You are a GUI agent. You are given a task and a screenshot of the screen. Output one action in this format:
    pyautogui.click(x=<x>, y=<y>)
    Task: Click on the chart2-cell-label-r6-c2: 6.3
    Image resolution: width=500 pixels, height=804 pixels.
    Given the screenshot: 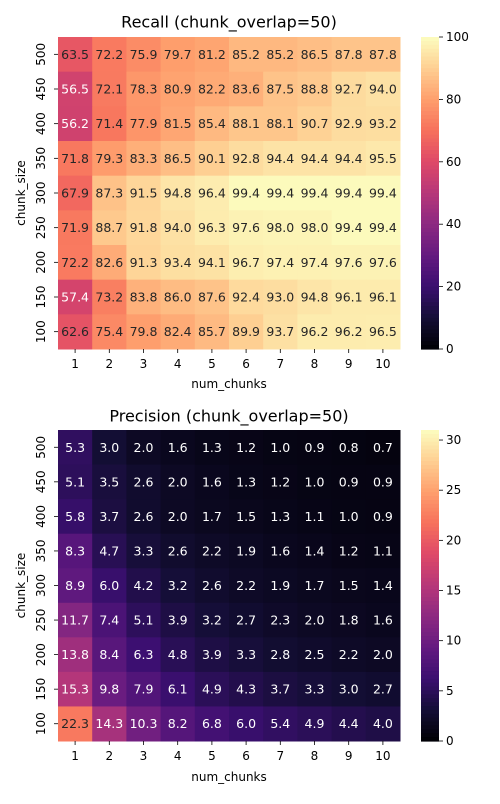 What is the action you would take?
    pyautogui.click(x=144, y=654)
    